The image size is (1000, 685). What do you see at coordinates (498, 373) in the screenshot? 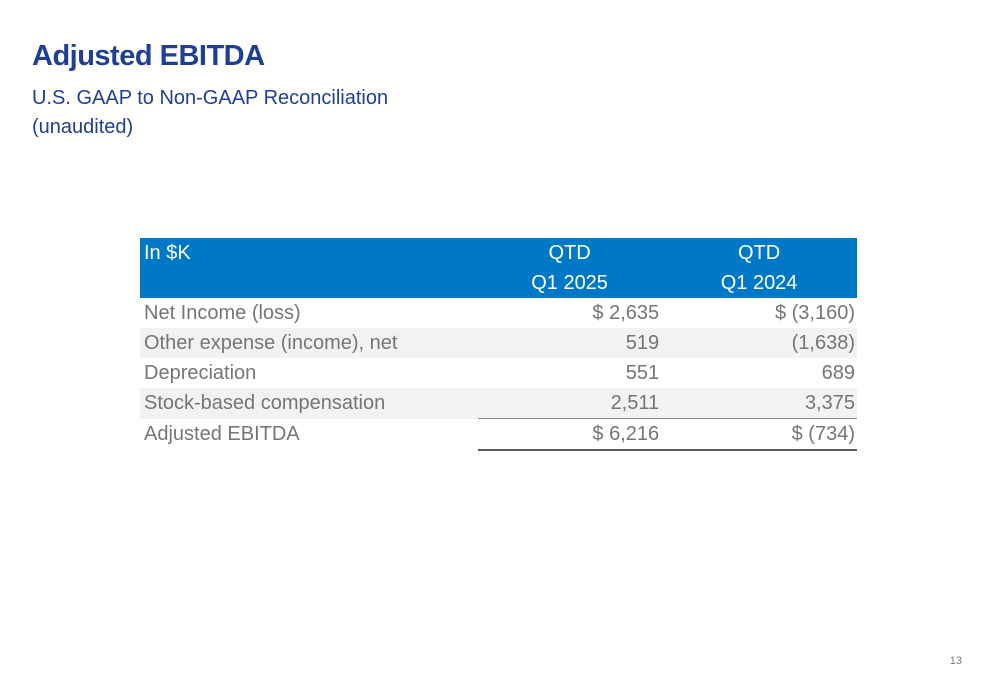
I see `table-row-depreciation: Depreciation 551 689` at bounding box center [498, 373].